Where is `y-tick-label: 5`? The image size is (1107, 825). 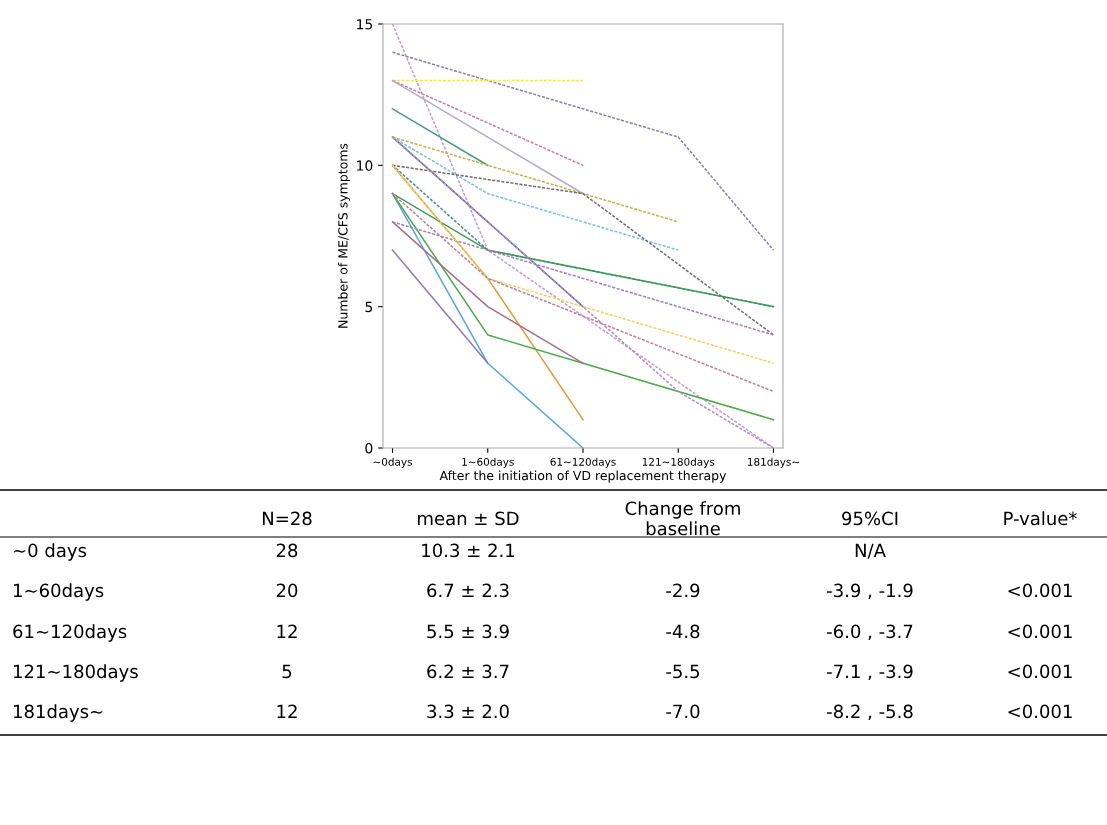 y-tick-label: 5 is located at coordinates (369, 307).